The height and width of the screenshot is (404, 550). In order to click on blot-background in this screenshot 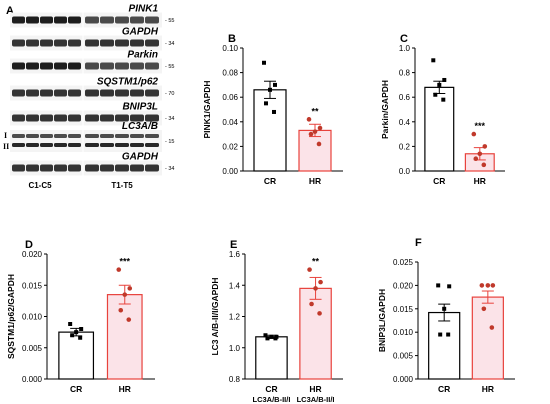, I will do `click(86, 141)`.